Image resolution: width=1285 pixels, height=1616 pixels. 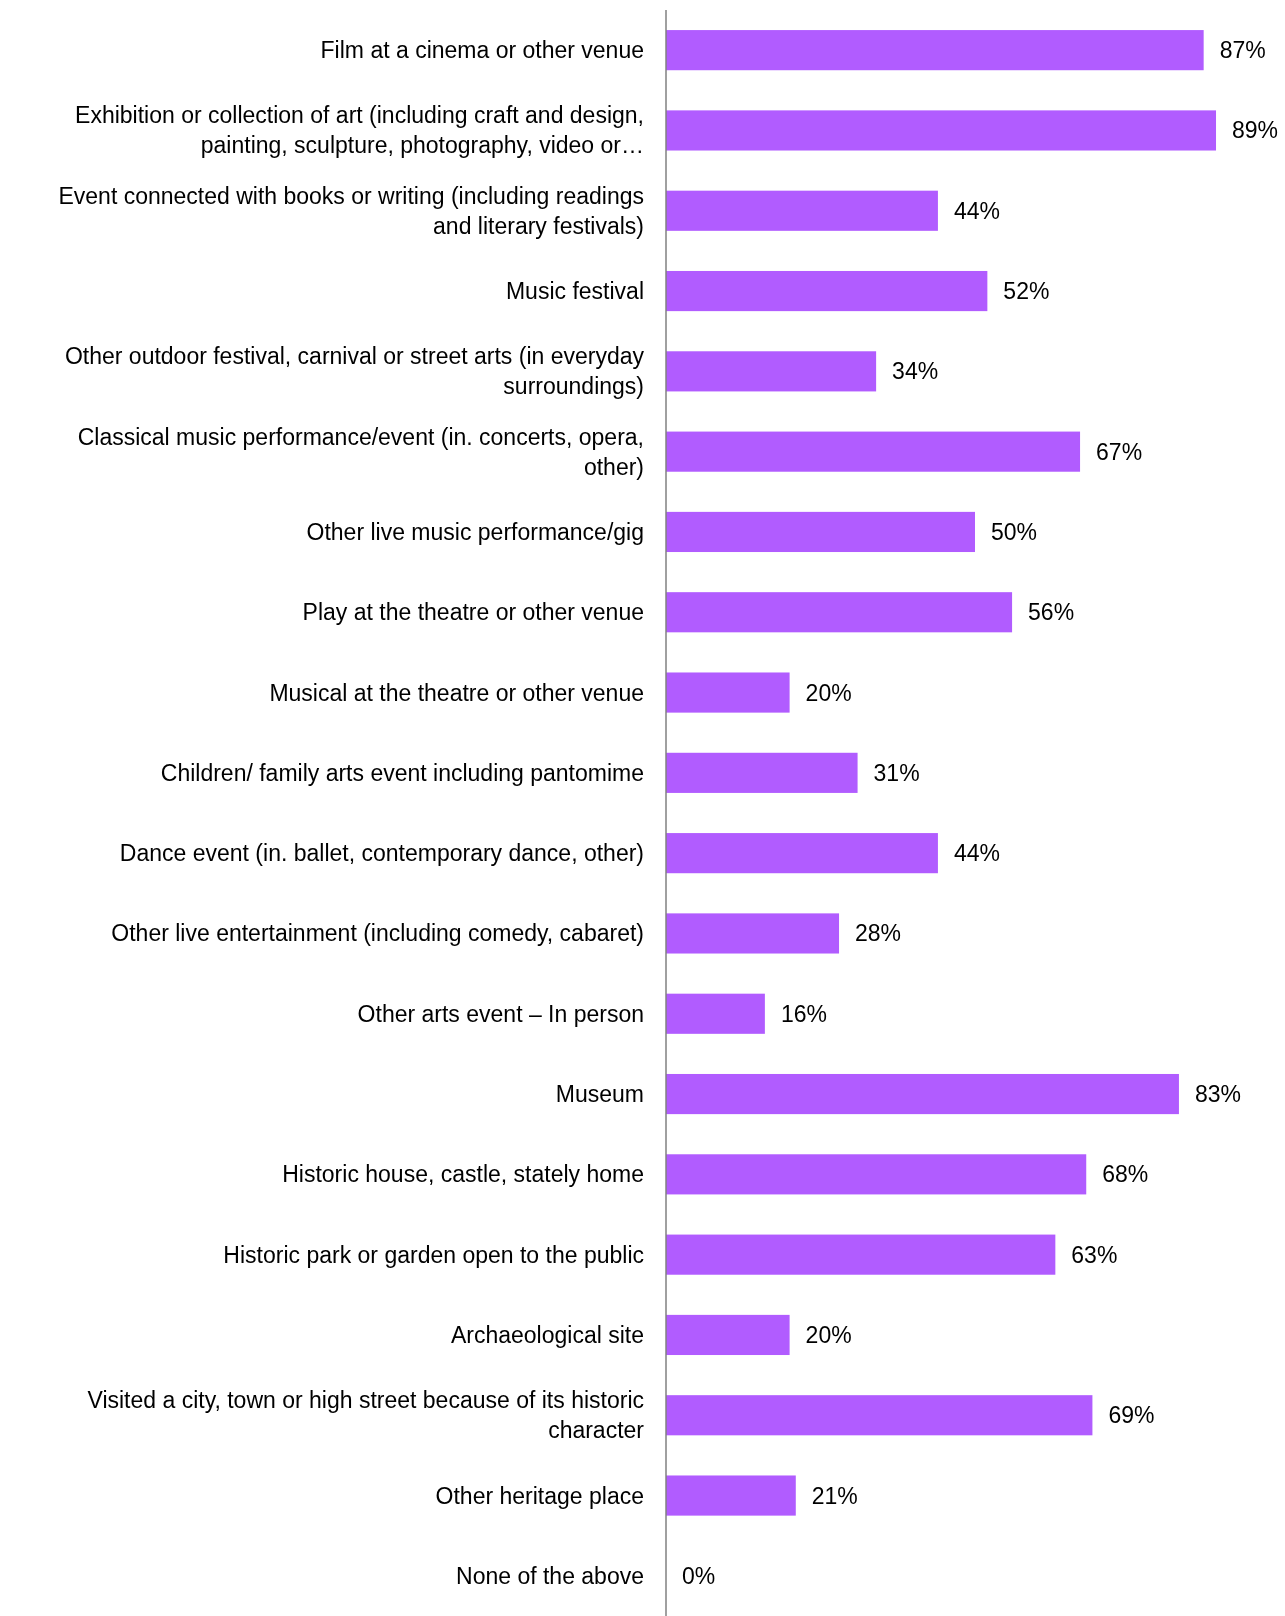 What do you see at coordinates (366, 1415) in the screenshot?
I see `y-tick-label: Visited a city, town or high street because of its historic character` at bounding box center [366, 1415].